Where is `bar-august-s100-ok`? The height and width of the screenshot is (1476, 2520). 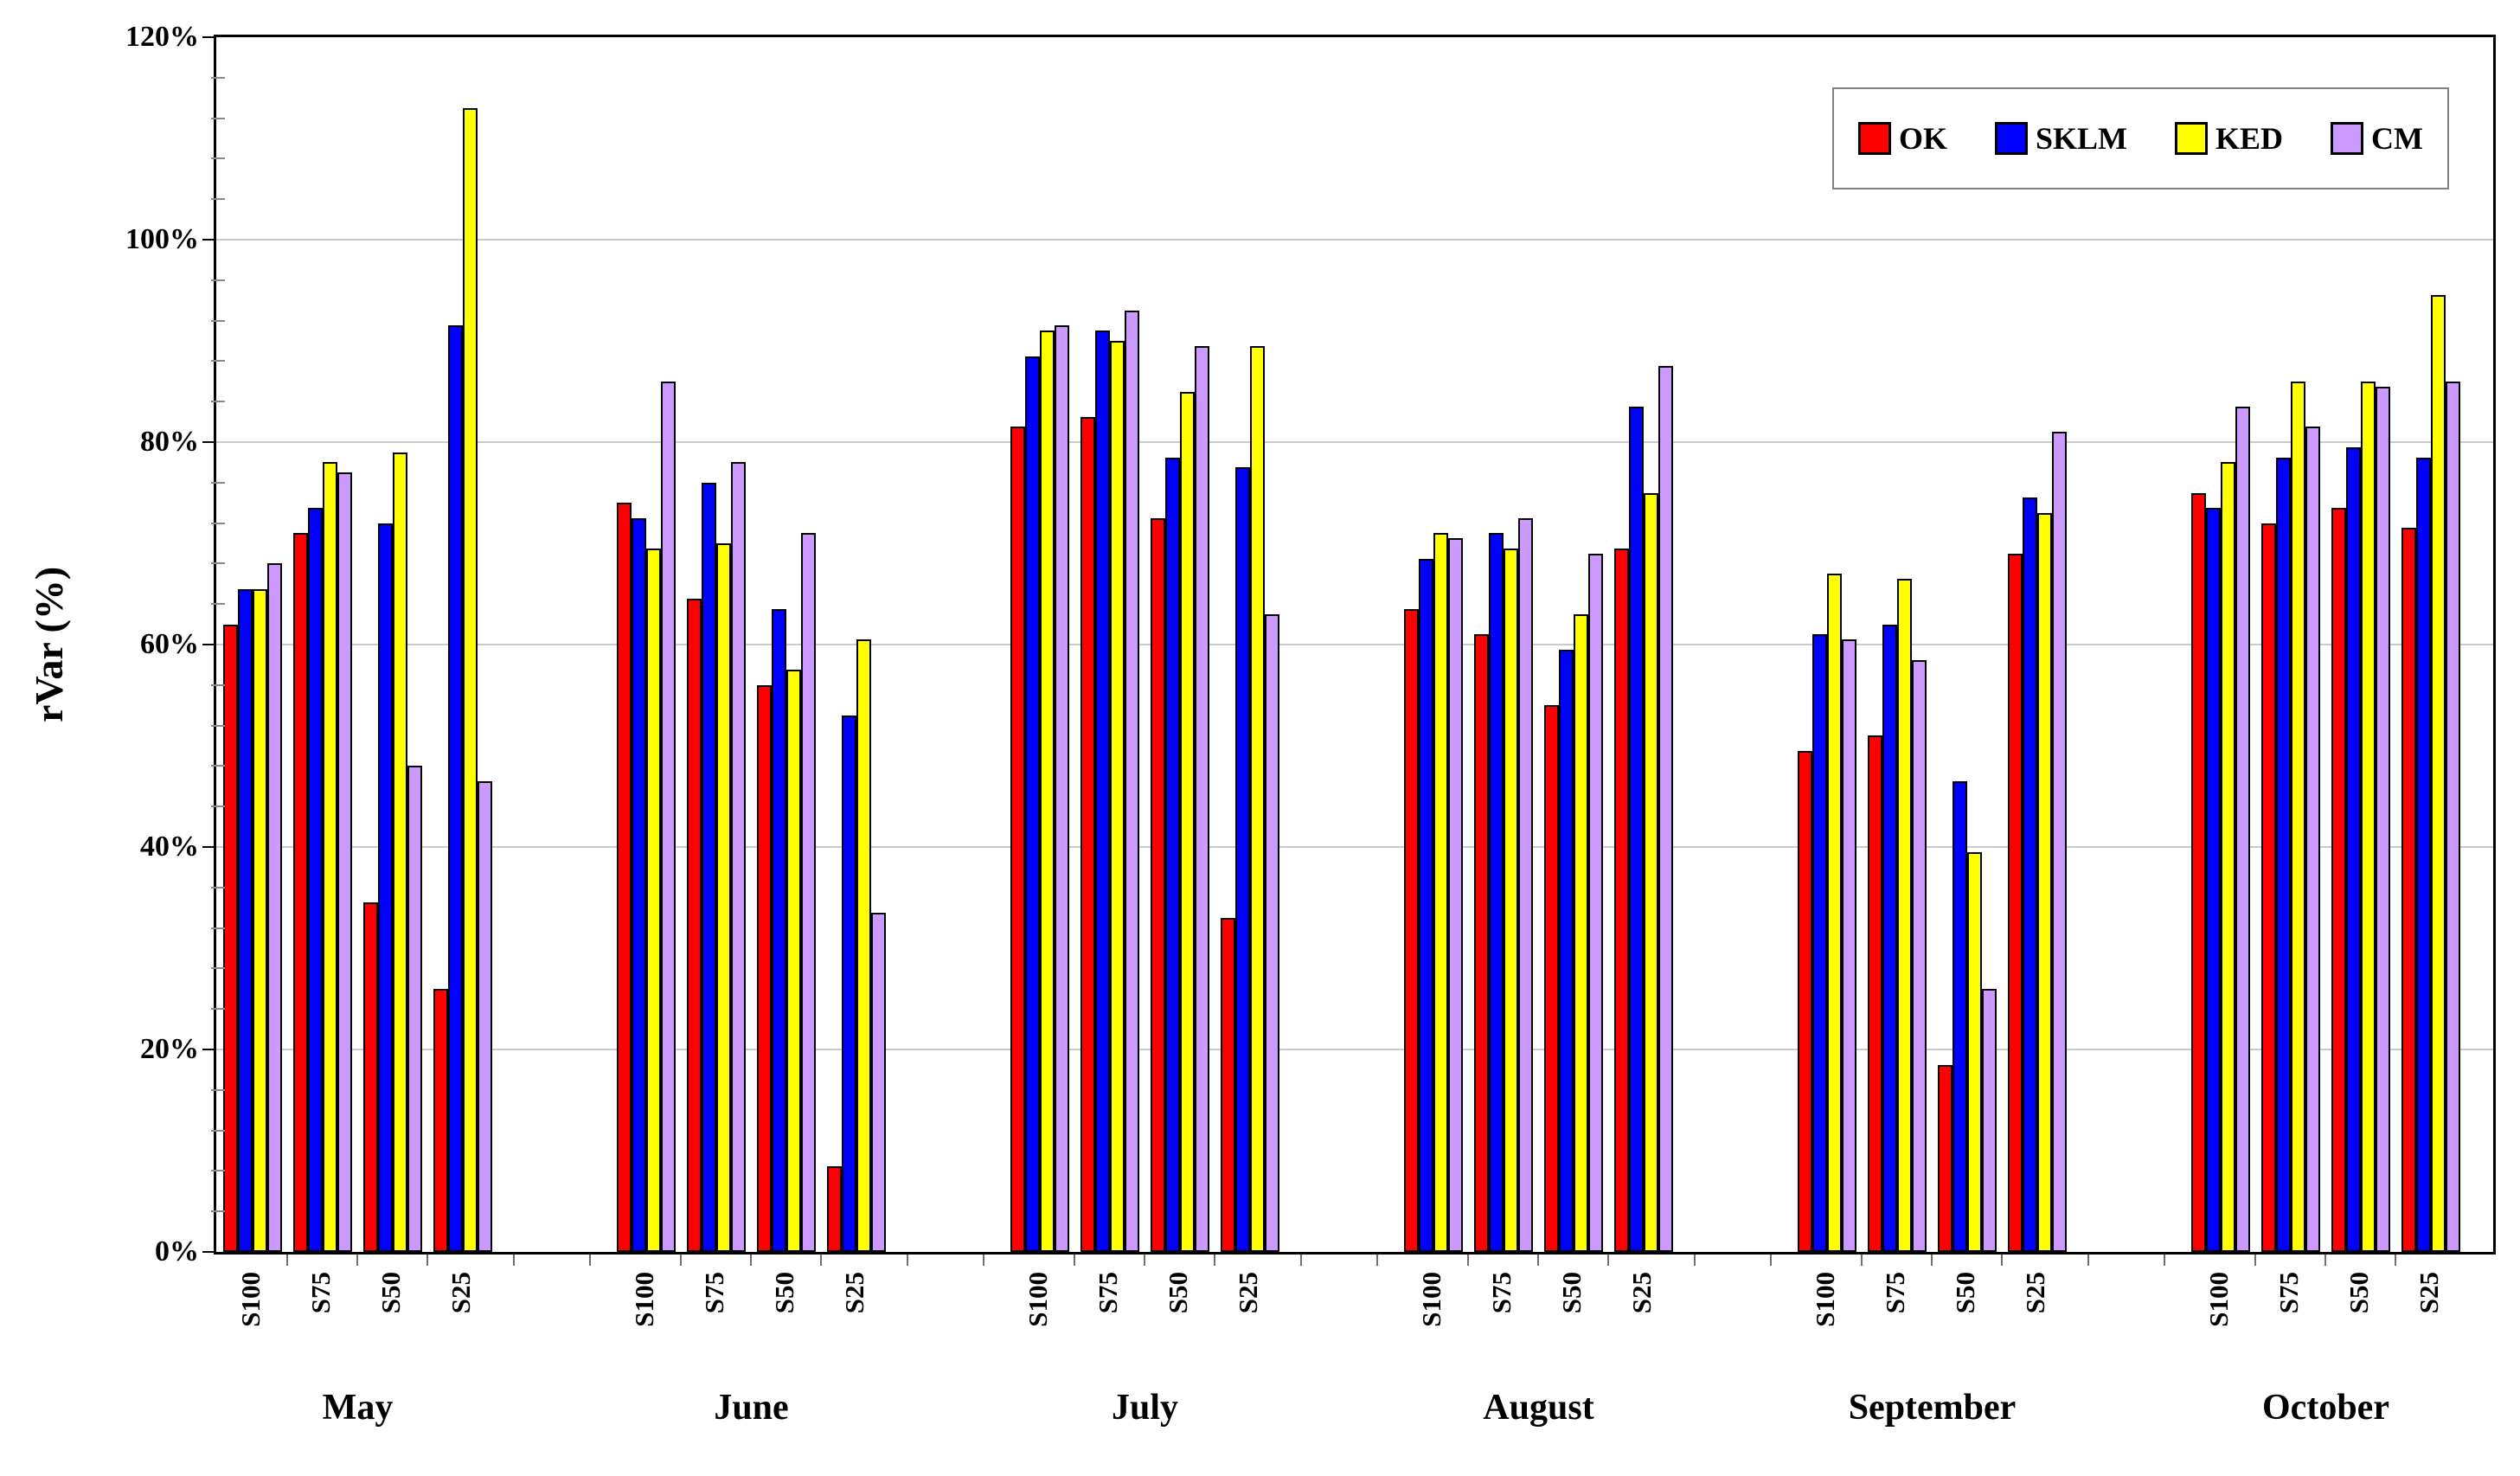 bar-august-s100-ok is located at coordinates (1411, 930).